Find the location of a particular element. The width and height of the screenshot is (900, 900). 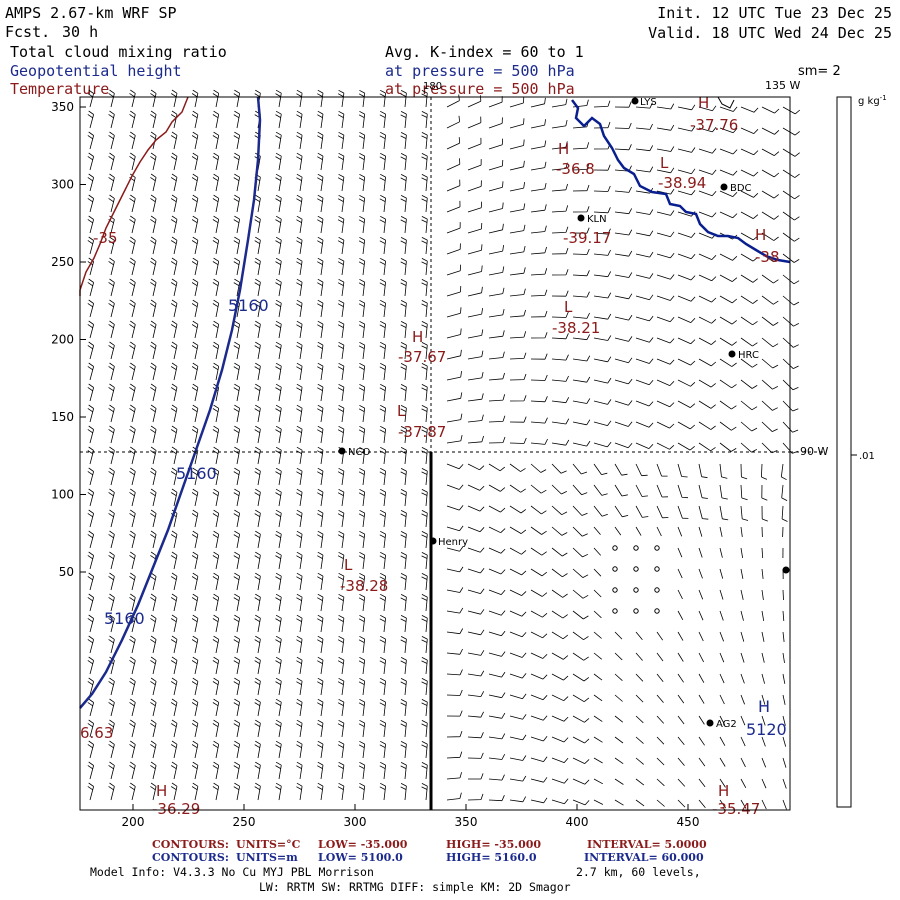

temp-value-3: -39.17 is located at coordinates (587, 238).